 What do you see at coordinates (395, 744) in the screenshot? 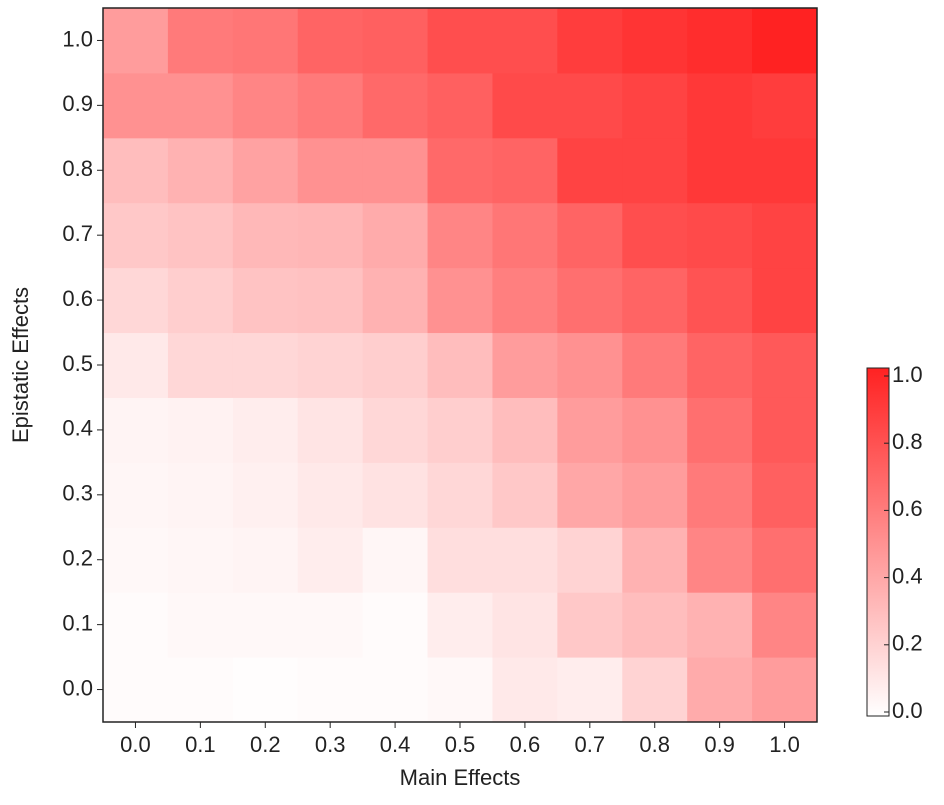
I see `x-tick-label: 0.4` at bounding box center [395, 744].